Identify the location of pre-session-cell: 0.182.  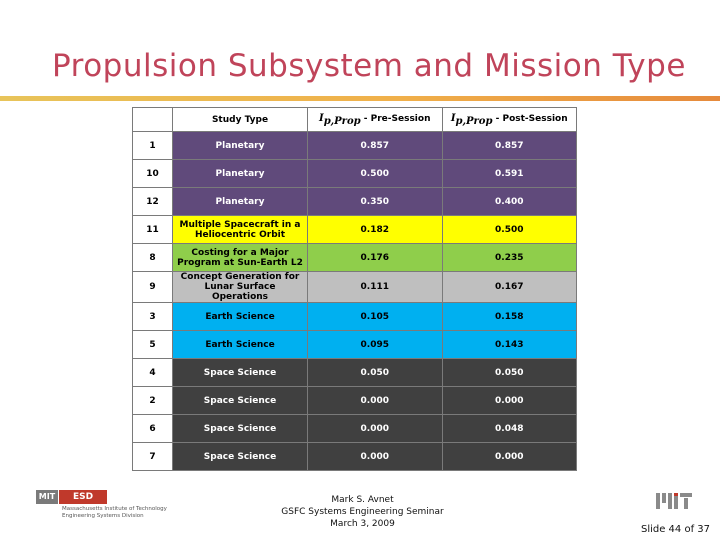
(375, 229).